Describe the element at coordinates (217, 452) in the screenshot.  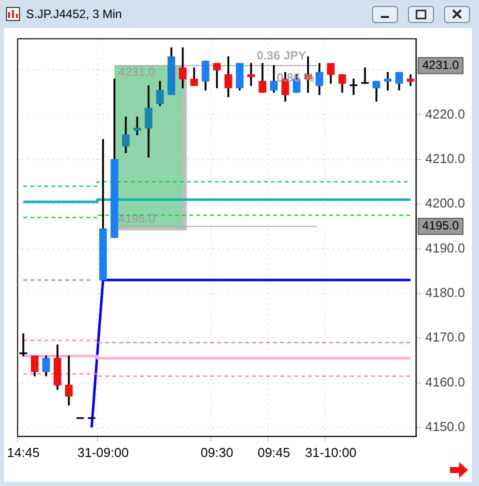
I see `x-tick-label: 09:30` at that location.